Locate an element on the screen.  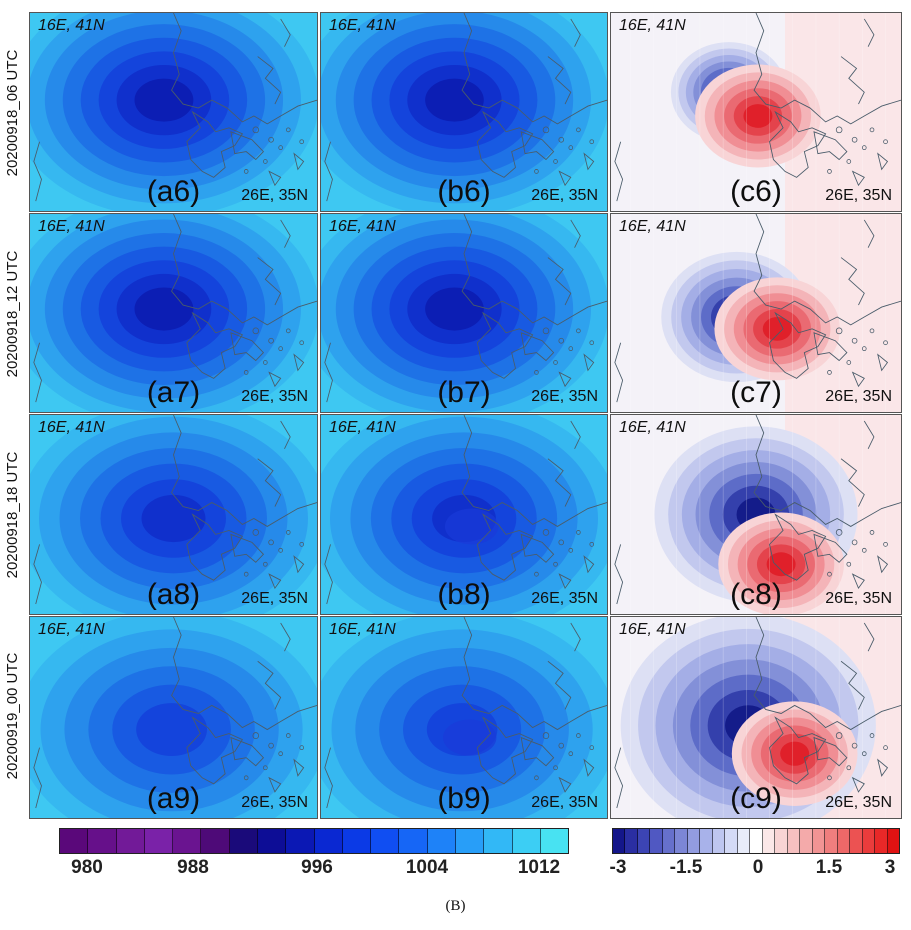
pressure-tick-988: 988 is located at coordinates (193, 867).